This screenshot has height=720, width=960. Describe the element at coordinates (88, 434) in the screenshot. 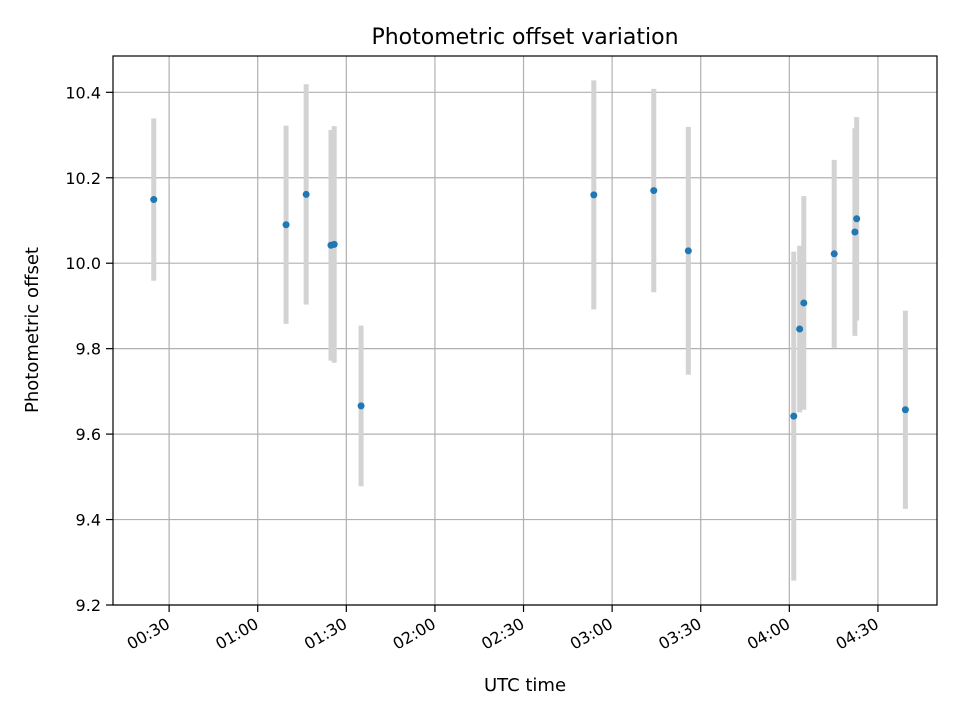

I see `y-tick-label: 9.6` at that location.